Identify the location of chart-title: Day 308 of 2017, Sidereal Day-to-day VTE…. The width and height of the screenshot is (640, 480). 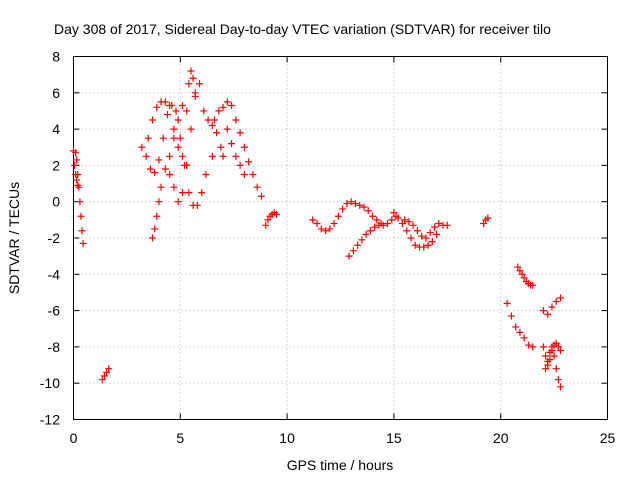
(302, 29).